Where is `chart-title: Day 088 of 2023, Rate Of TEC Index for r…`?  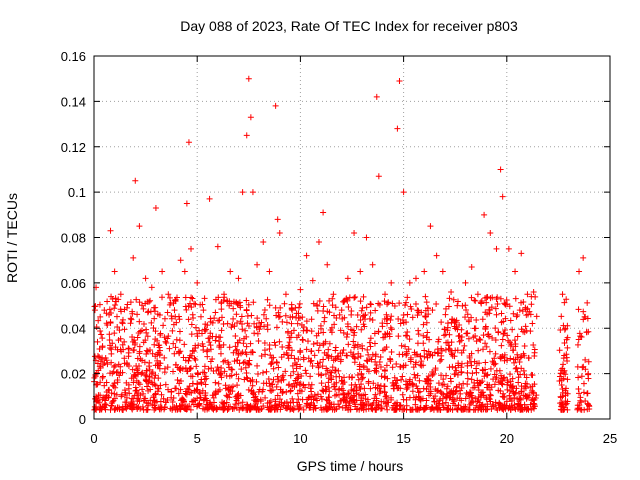
chart-title: Day 088 of 2023, Rate Of TEC Index for r… is located at coordinates (349, 26).